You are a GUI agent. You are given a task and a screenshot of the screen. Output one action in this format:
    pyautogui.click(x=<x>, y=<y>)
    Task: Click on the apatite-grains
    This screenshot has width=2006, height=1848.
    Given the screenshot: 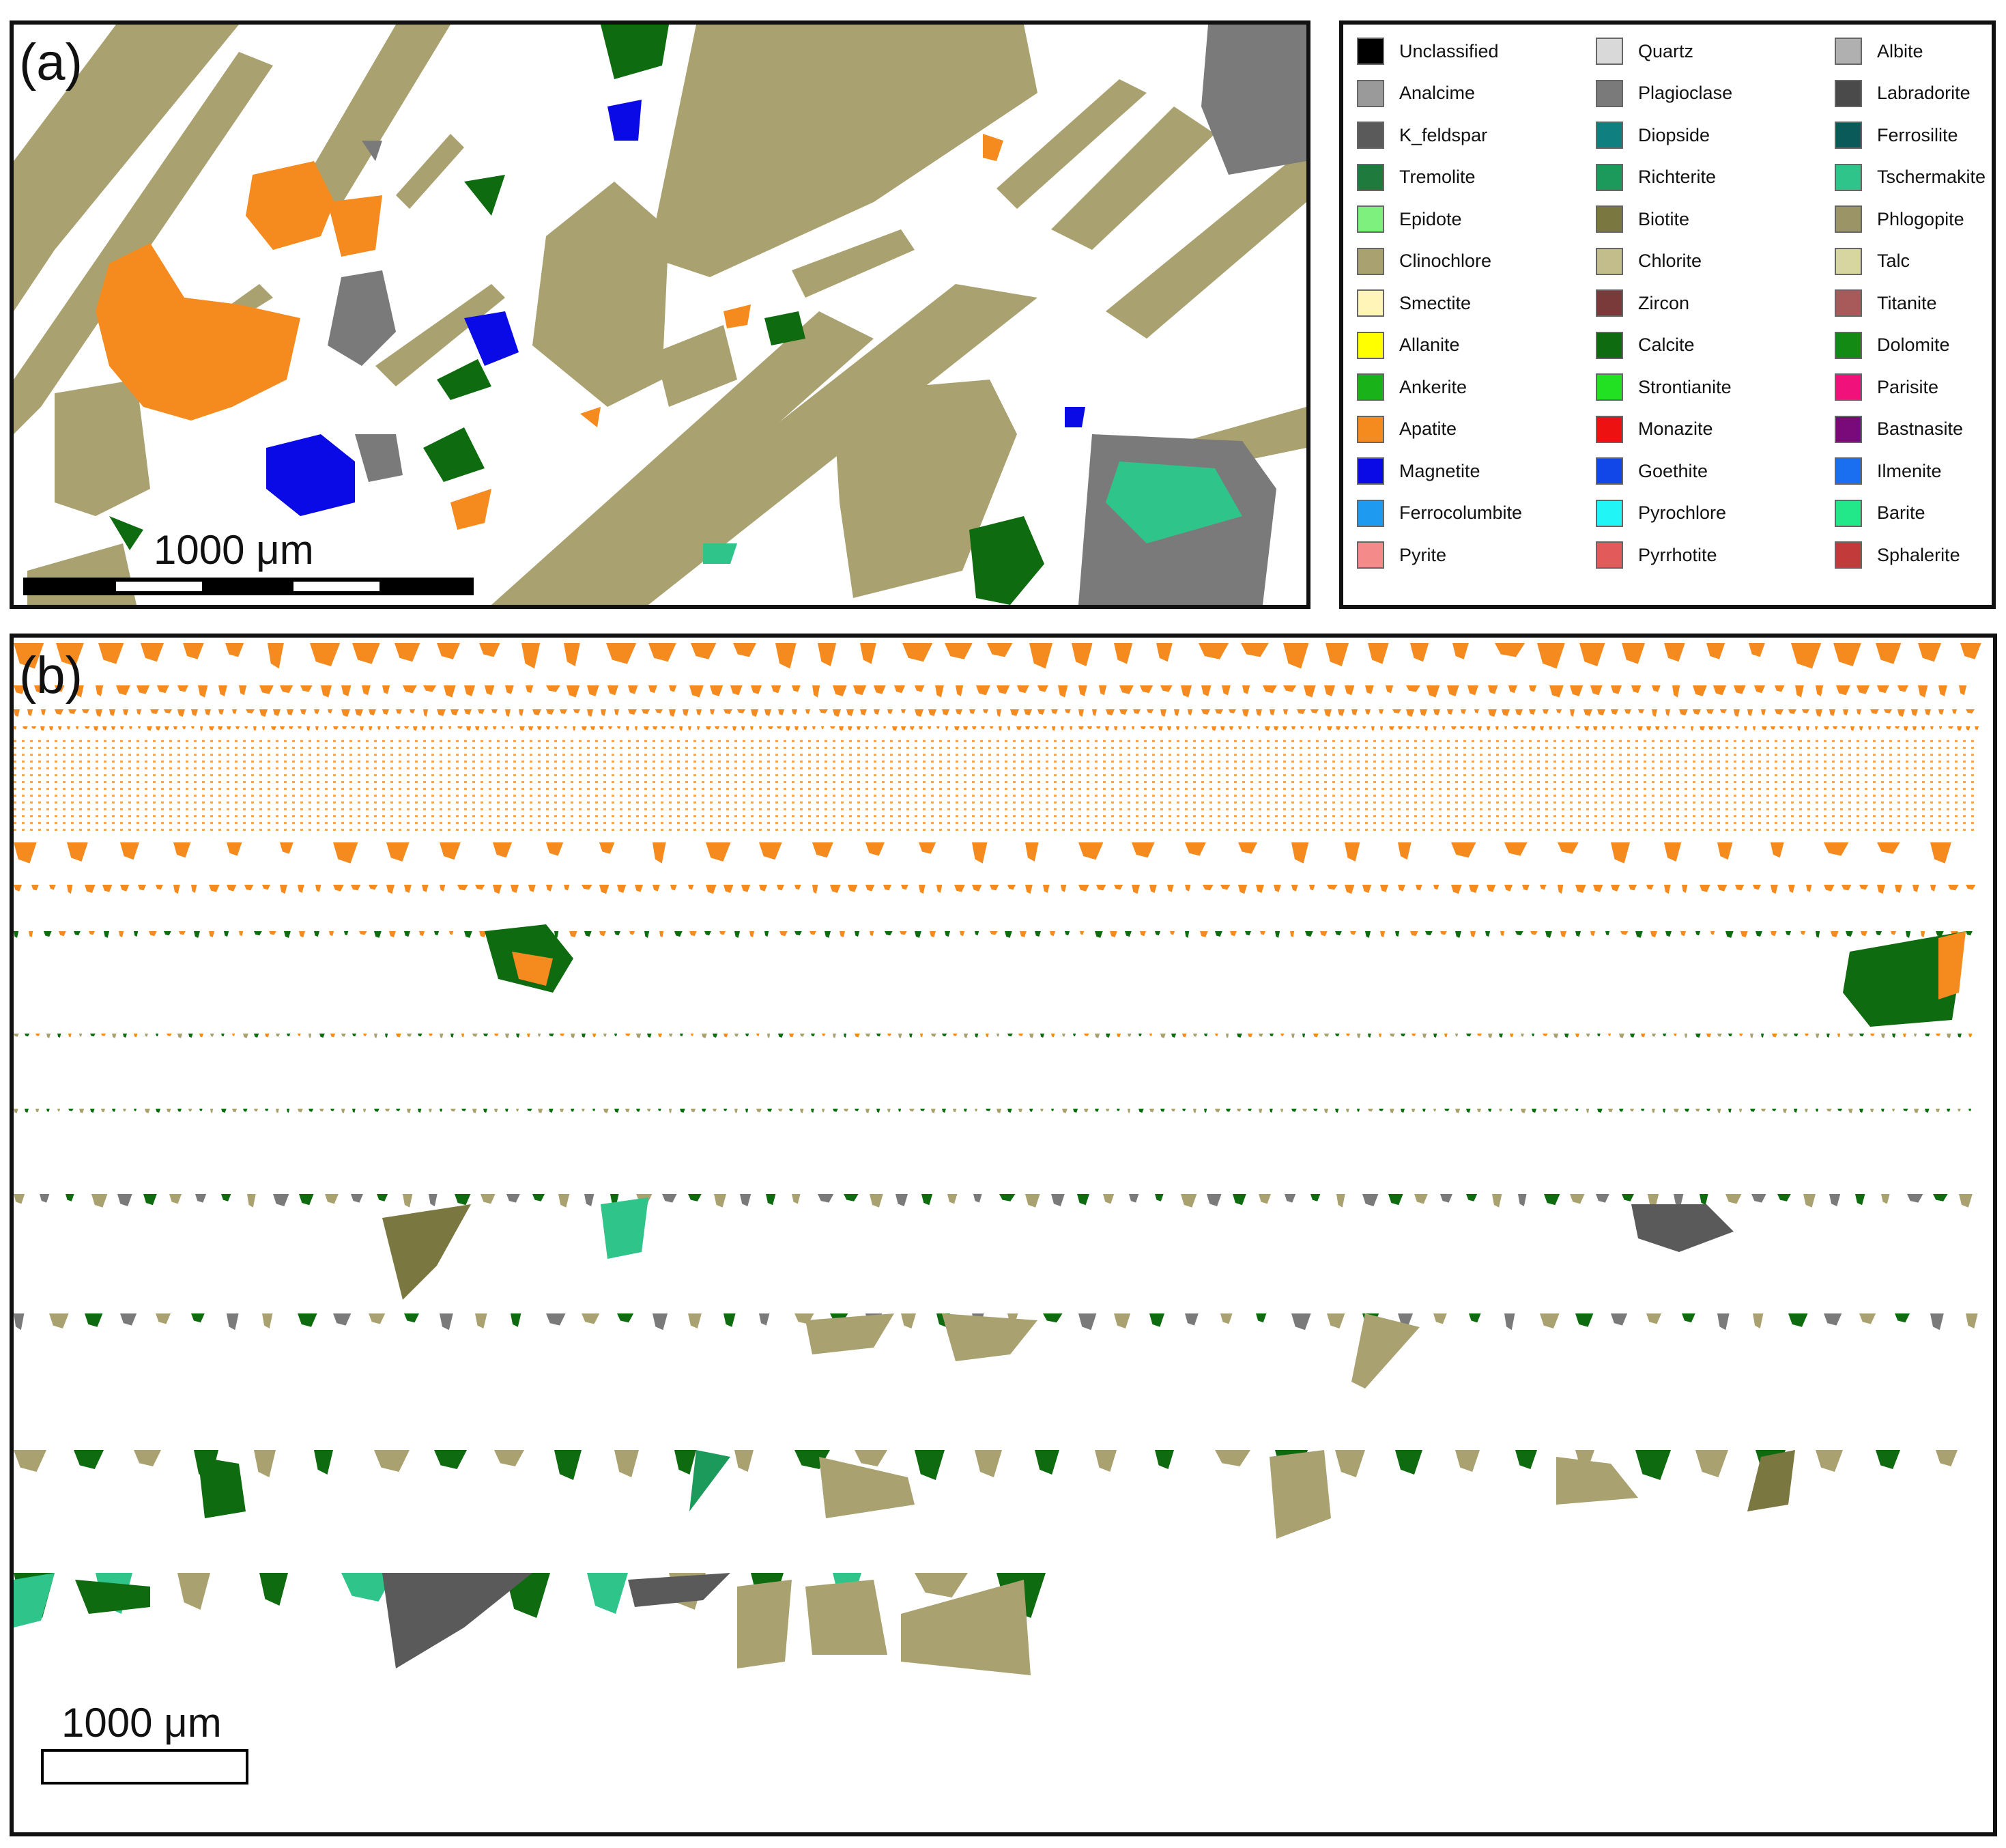 What is the action you would take?
    pyautogui.click(x=549, y=332)
    